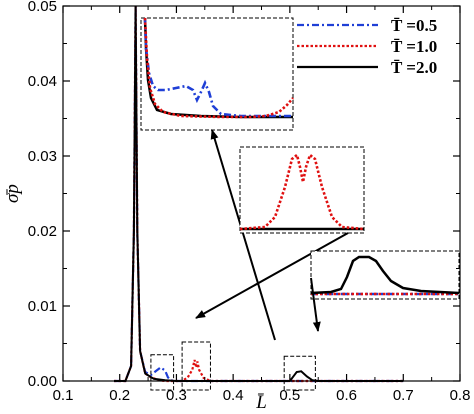 The height and width of the screenshot is (414, 474). What do you see at coordinates (261, 402) in the screenshot?
I see `x-axis-title: L̄` at bounding box center [261, 402].